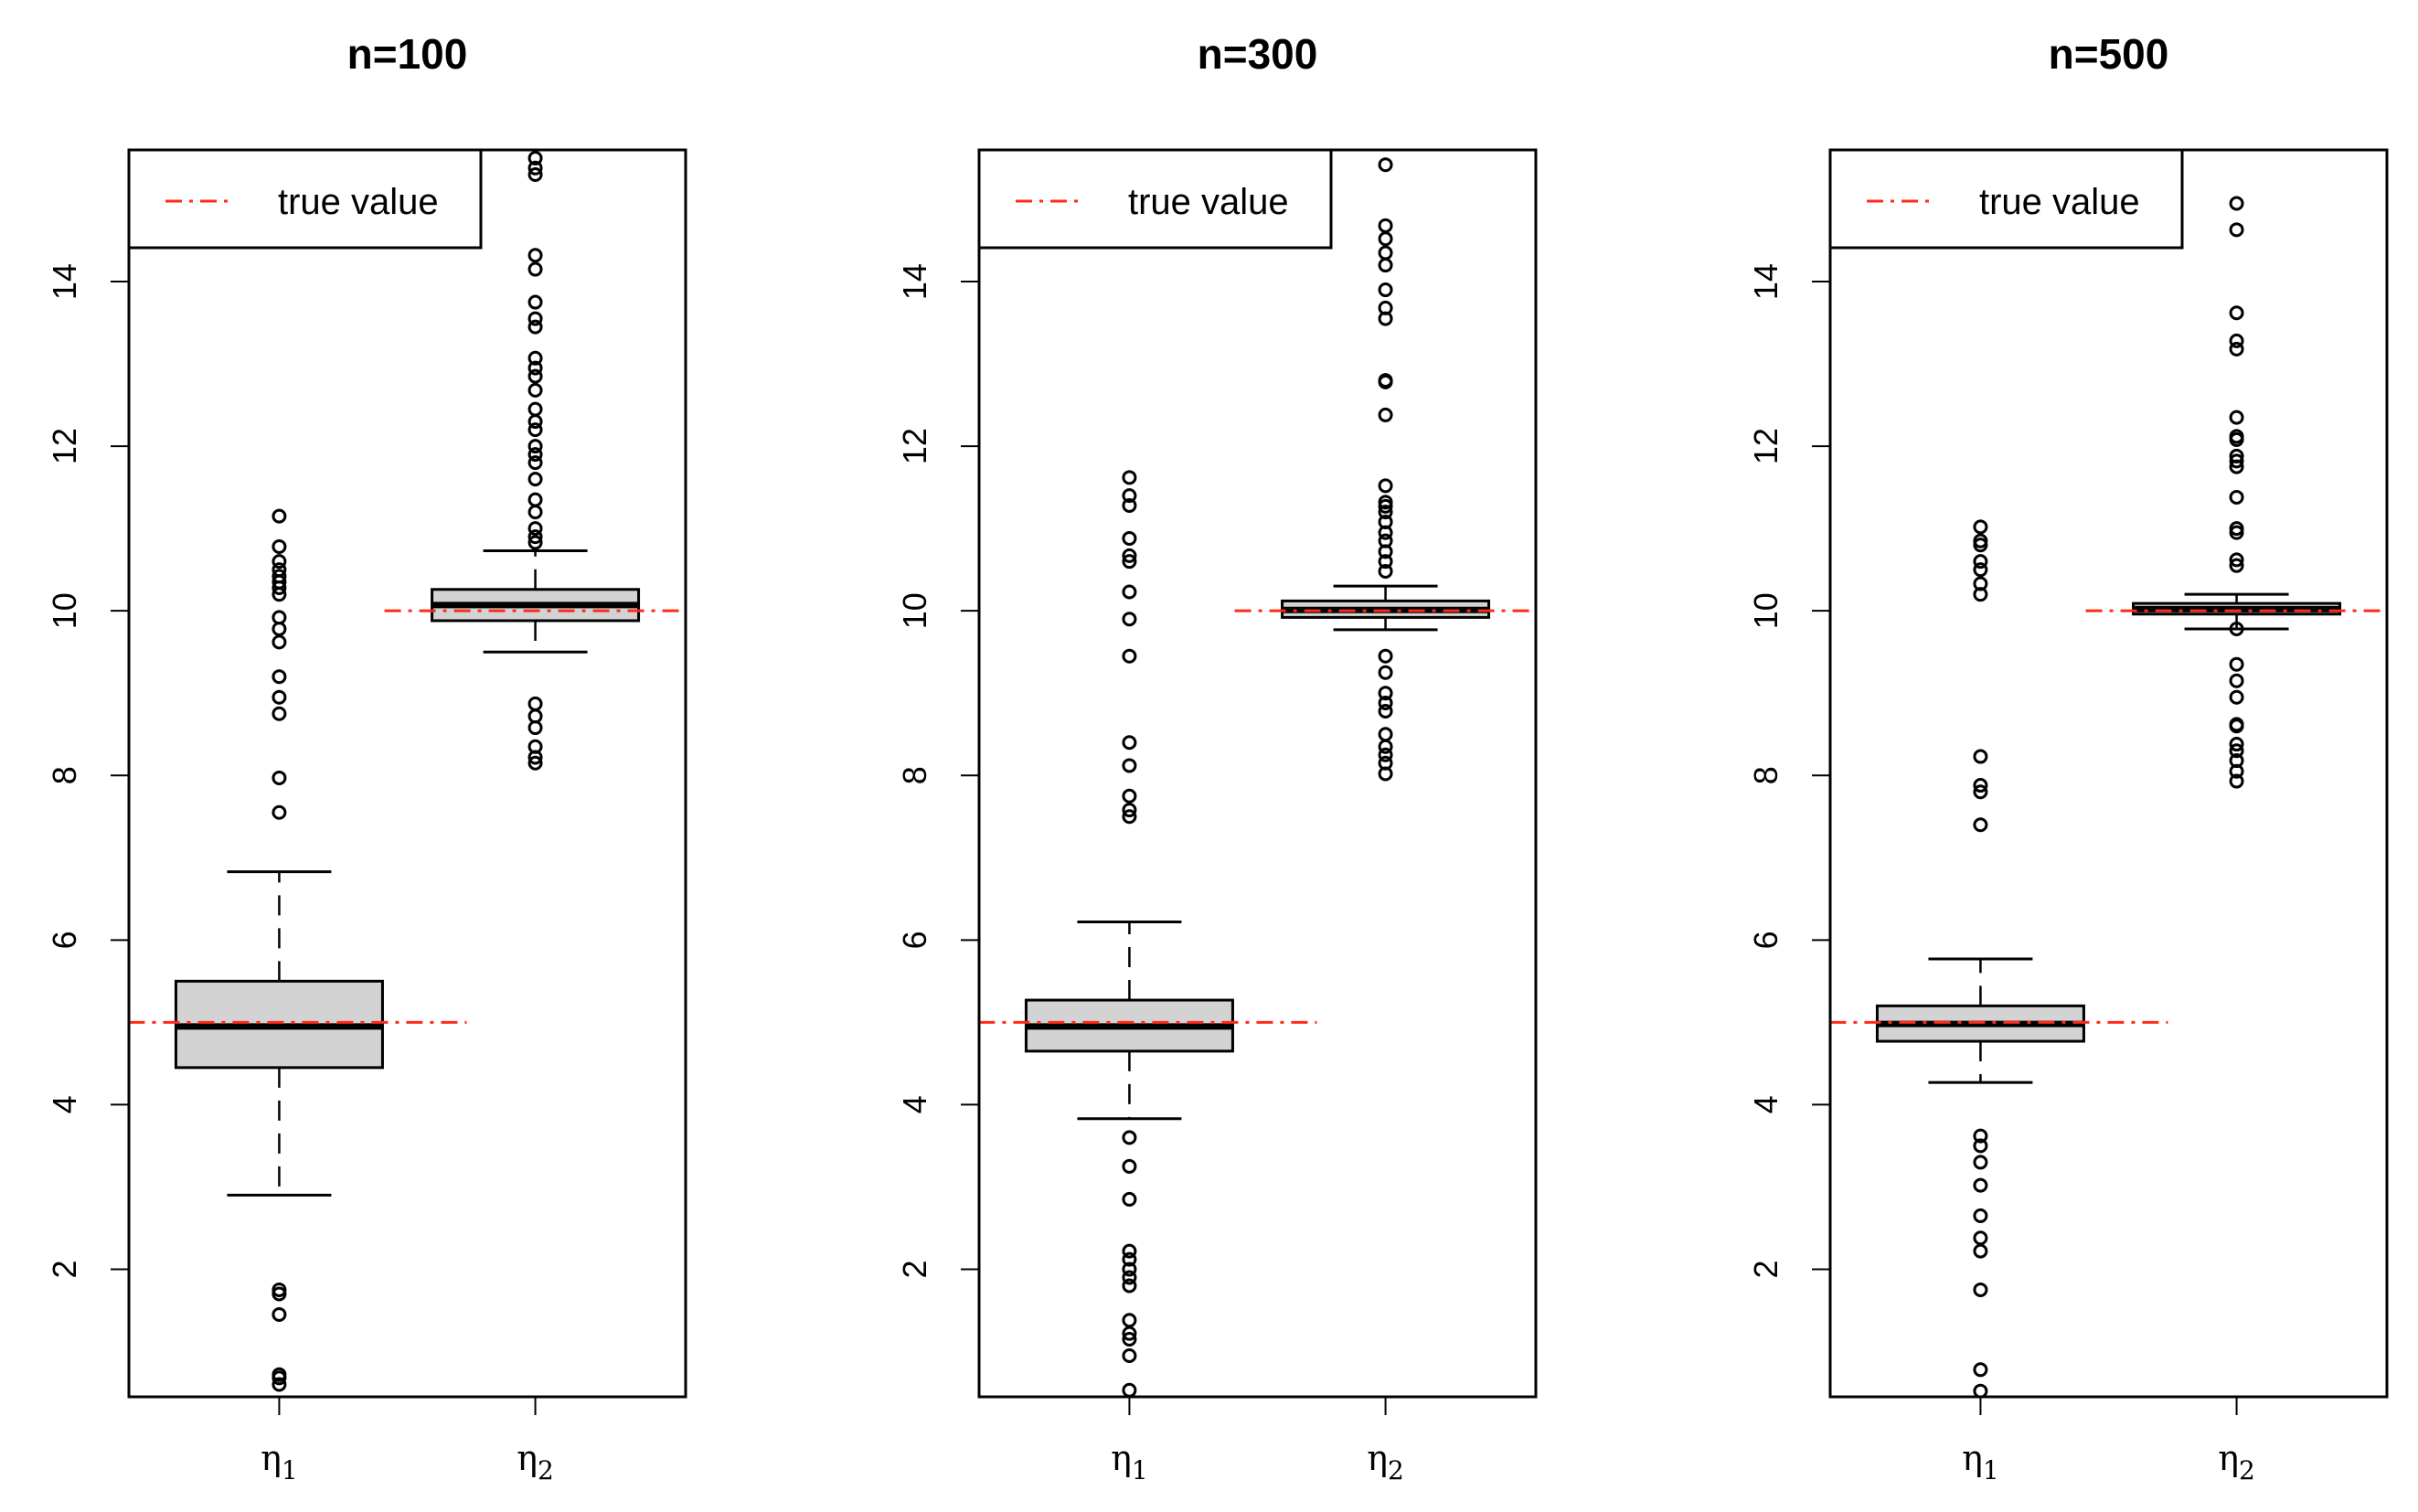 This screenshot has height=1512, width=2418. What do you see at coordinates (359, 202) in the screenshot?
I see `legend-label: true value` at bounding box center [359, 202].